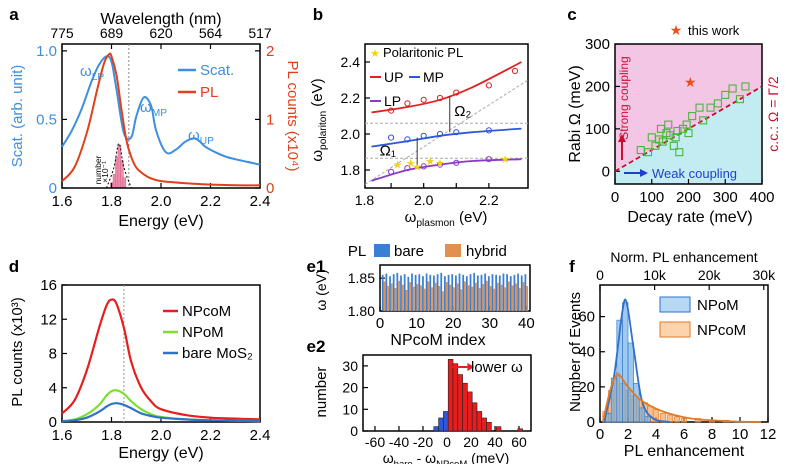  What do you see at coordinates (676, 30) in the screenshot?
I see `panel-c-legend-star: ★` at bounding box center [676, 30].